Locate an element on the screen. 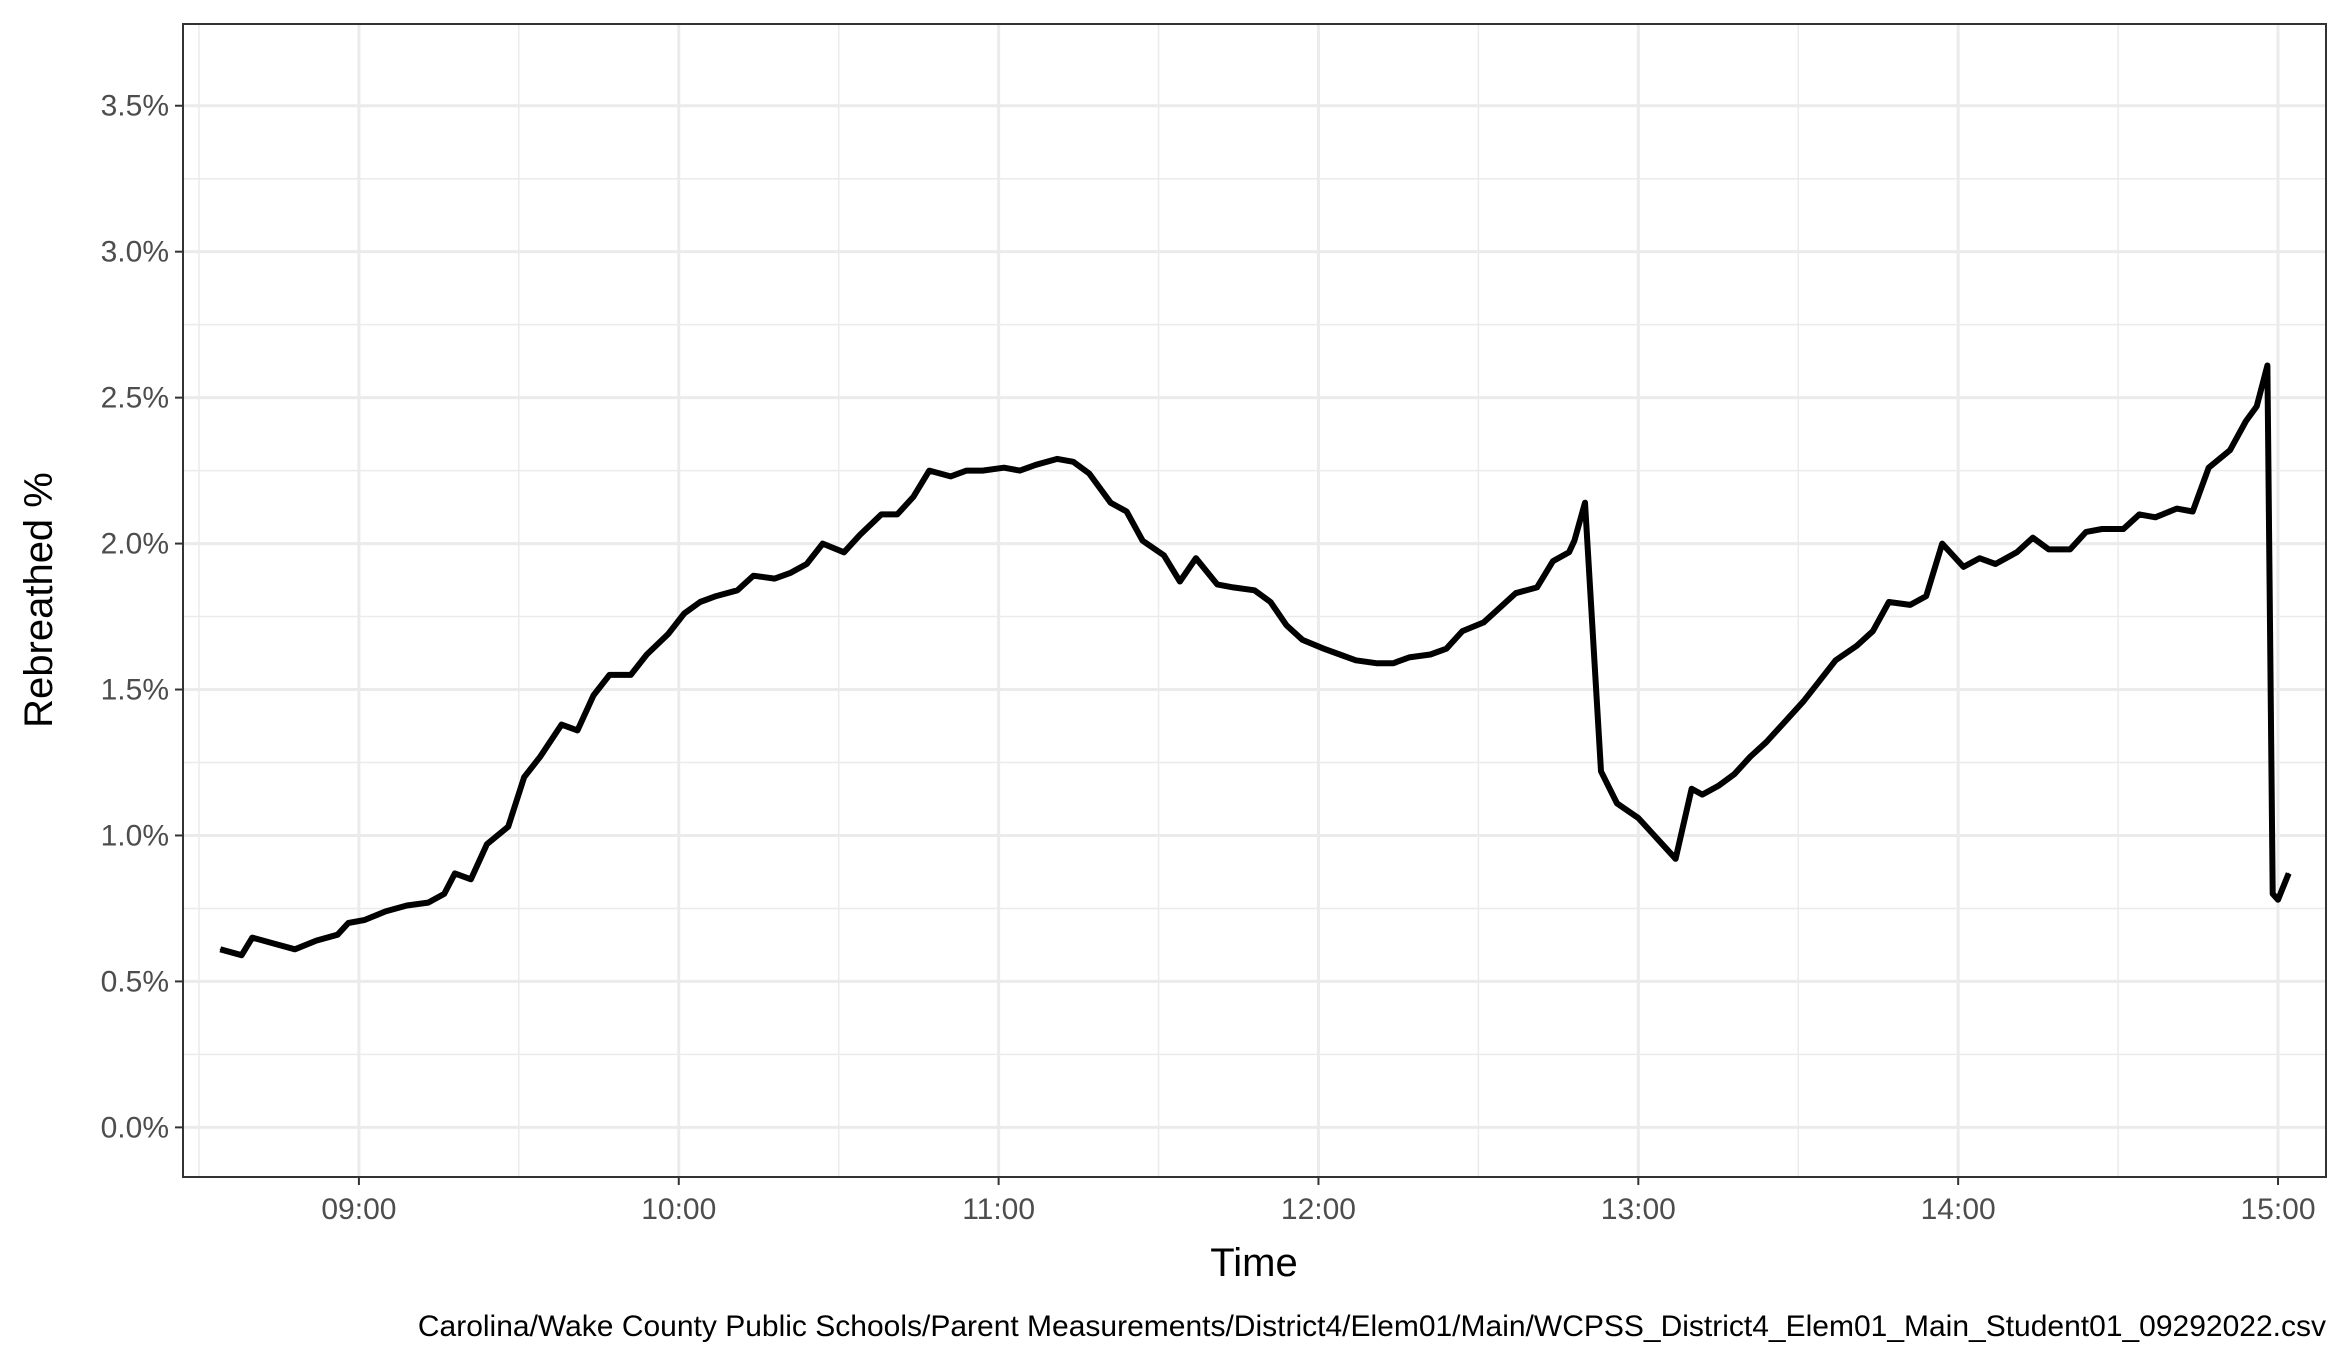 This screenshot has height=1365, width=2340. x-tick-label: 12:00 is located at coordinates (1318, 1209).